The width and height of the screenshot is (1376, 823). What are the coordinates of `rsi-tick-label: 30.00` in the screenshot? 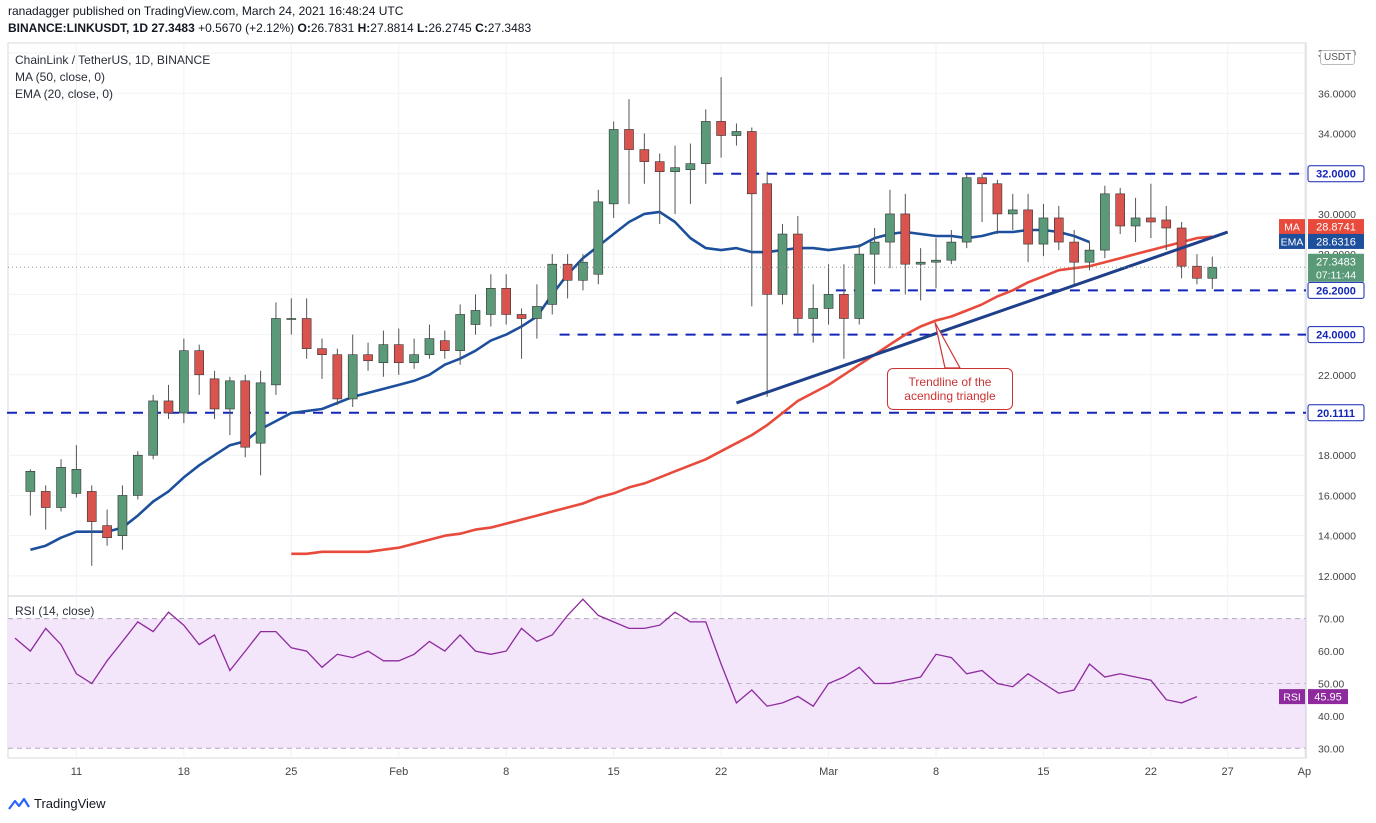 It's located at (1331, 749).